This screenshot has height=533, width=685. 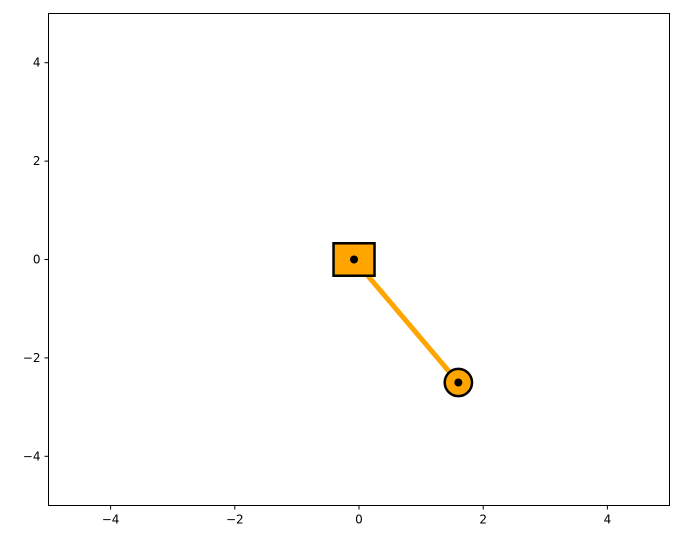 What do you see at coordinates (608, 520) in the screenshot?
I see `x-tick-label: 4` at bounding box center [608, 520].